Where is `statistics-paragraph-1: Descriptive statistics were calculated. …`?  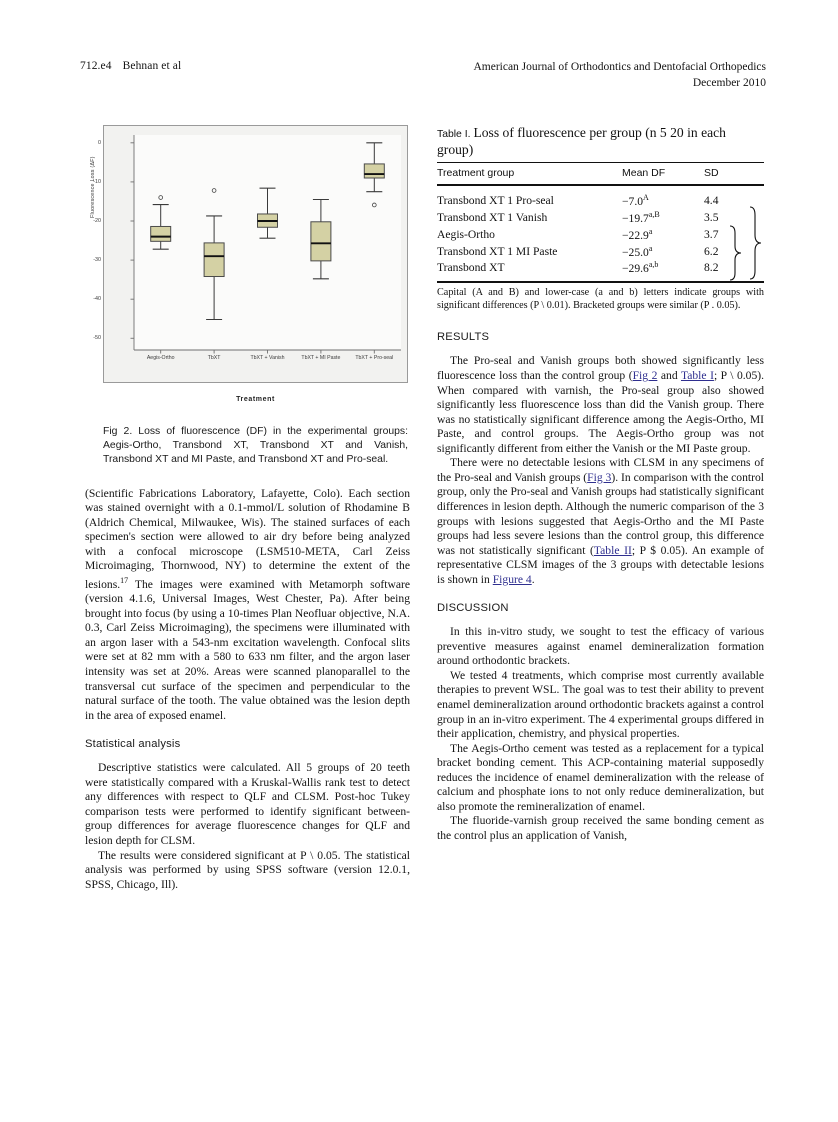 statistics-paragraph-1: Descriptive statistics were calculated. … is located at coordinates (247, 804).